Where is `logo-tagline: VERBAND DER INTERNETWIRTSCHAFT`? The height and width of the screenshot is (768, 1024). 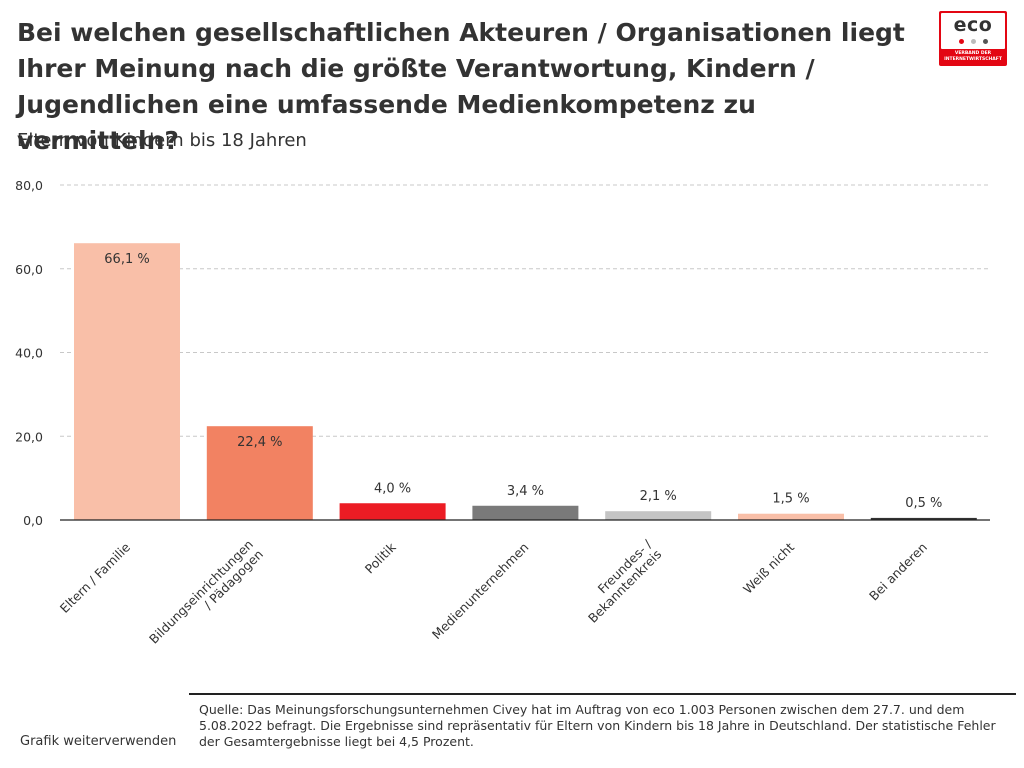 logo-tagline: VERBAND DER INTERNETWIRTSCHAFT is located at coordinates (973, 56).